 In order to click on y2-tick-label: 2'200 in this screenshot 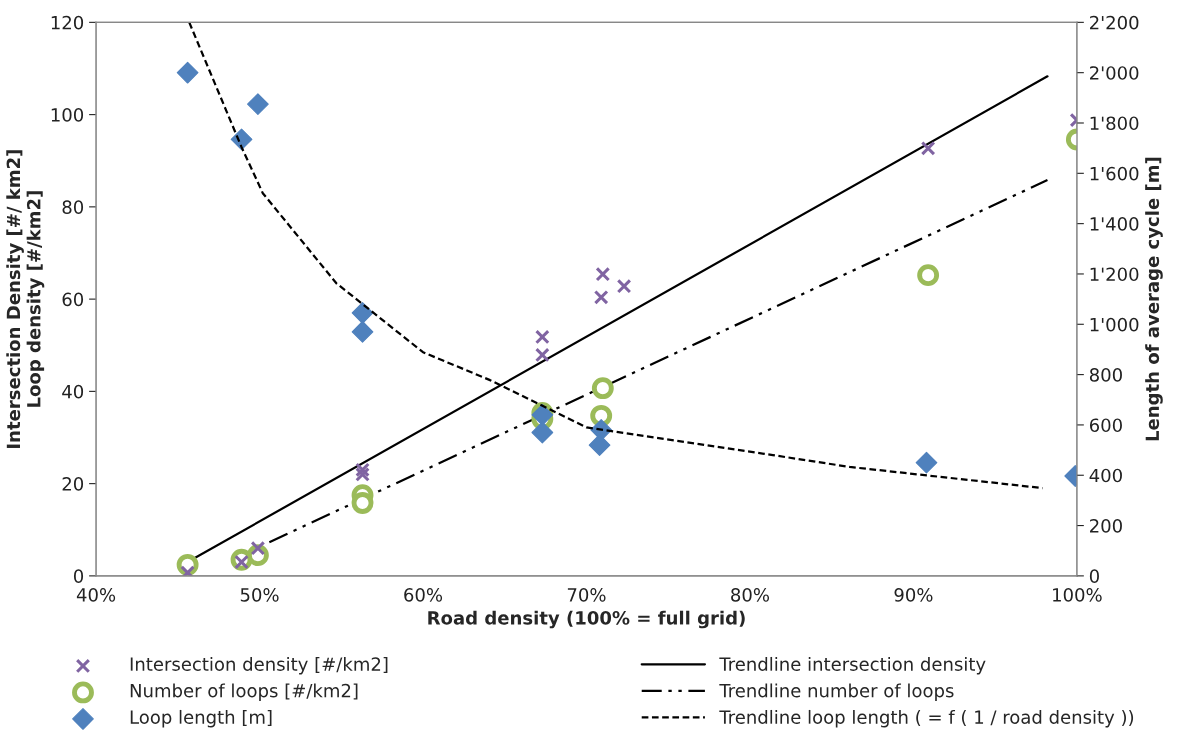, I will do `click(1114, 22)`.